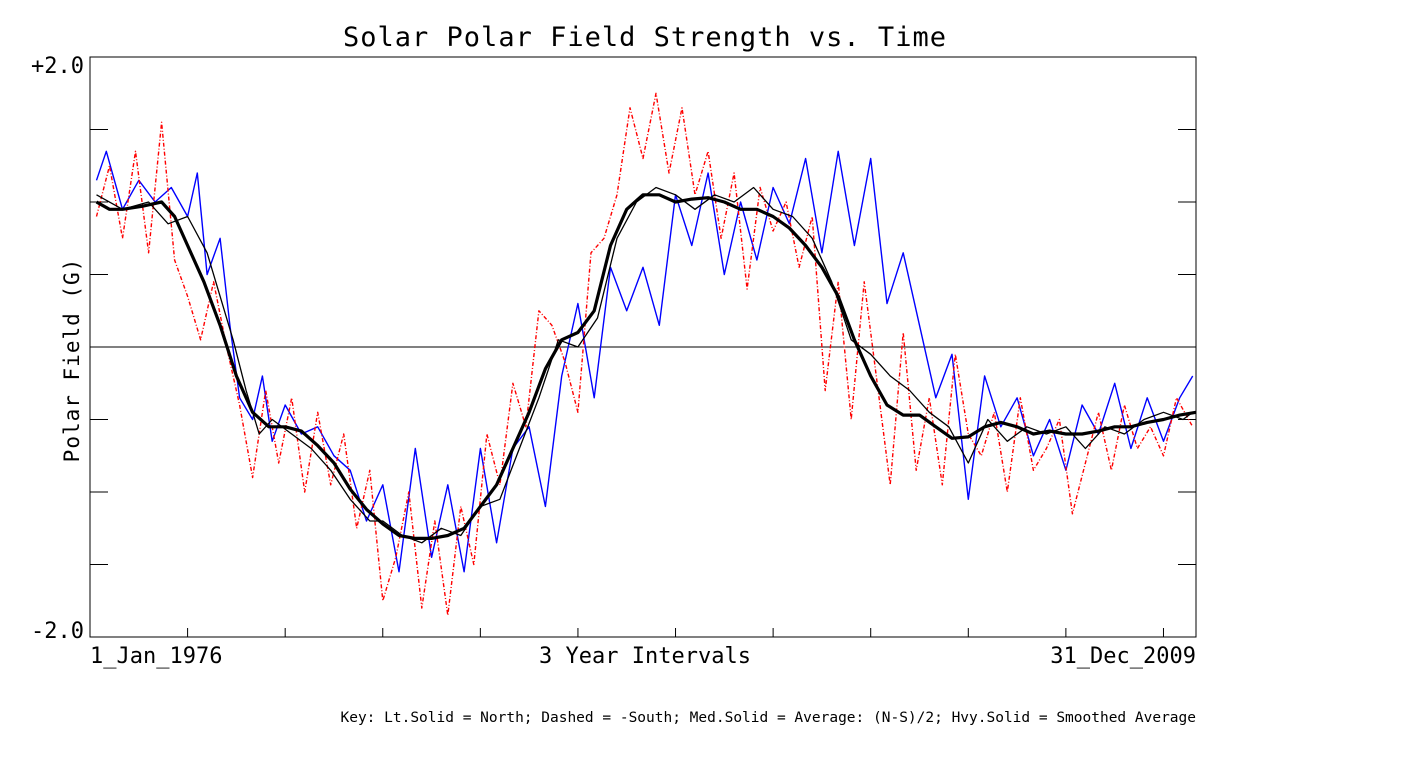 The image size is (1420, 768). I want to click on x-axis-start-label: 1_Jan_1976, so click(156, 656).